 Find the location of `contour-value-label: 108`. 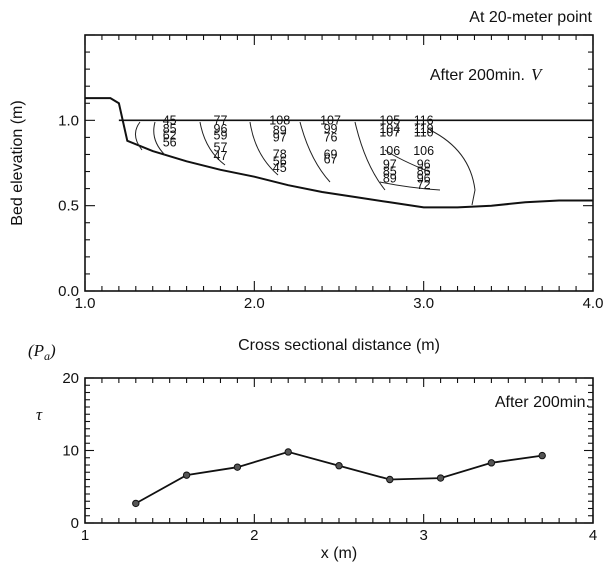

contour-value-label: 108 is located at coordinates (279, 120).